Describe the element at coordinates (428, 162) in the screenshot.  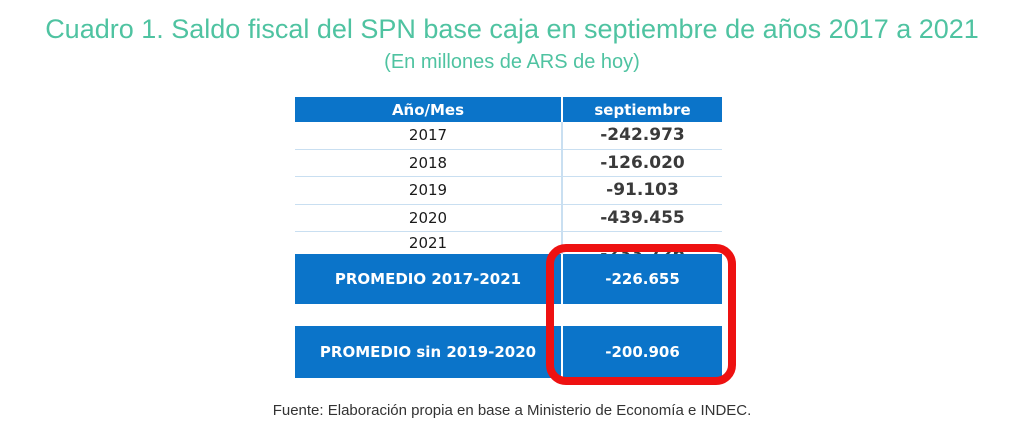
I see `row-year: 2018` at that location.